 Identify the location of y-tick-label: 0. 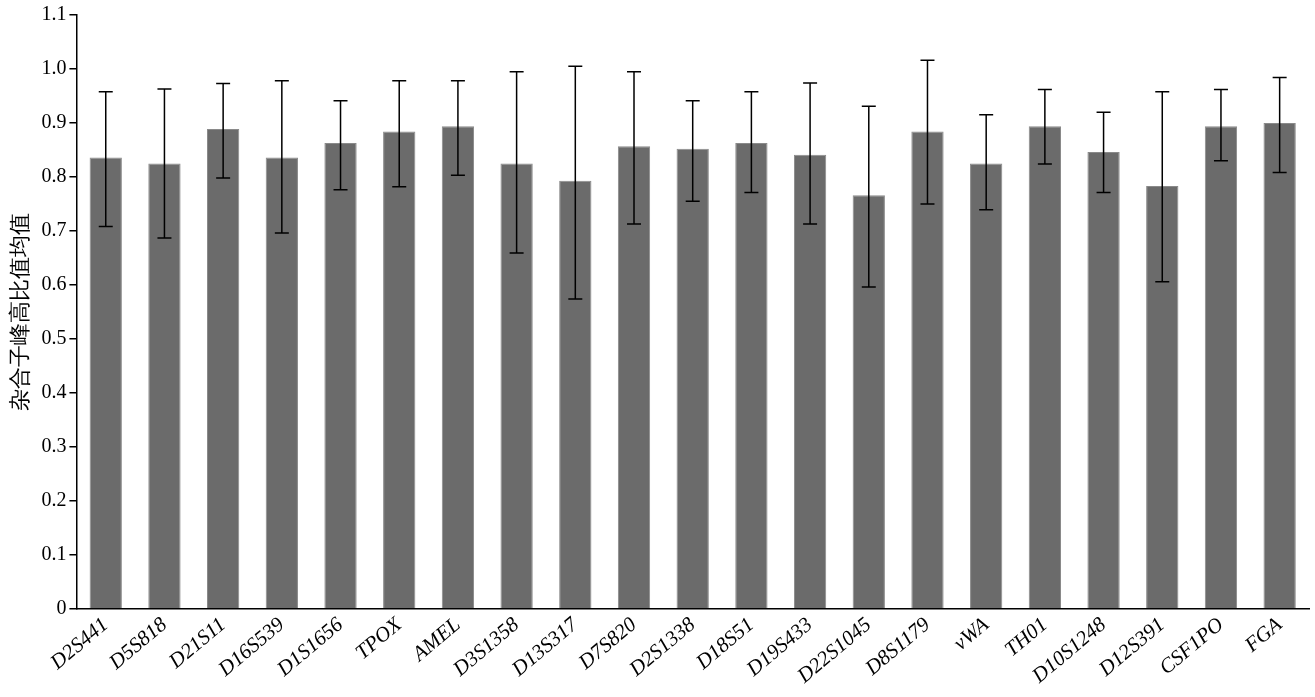
(61, 606).